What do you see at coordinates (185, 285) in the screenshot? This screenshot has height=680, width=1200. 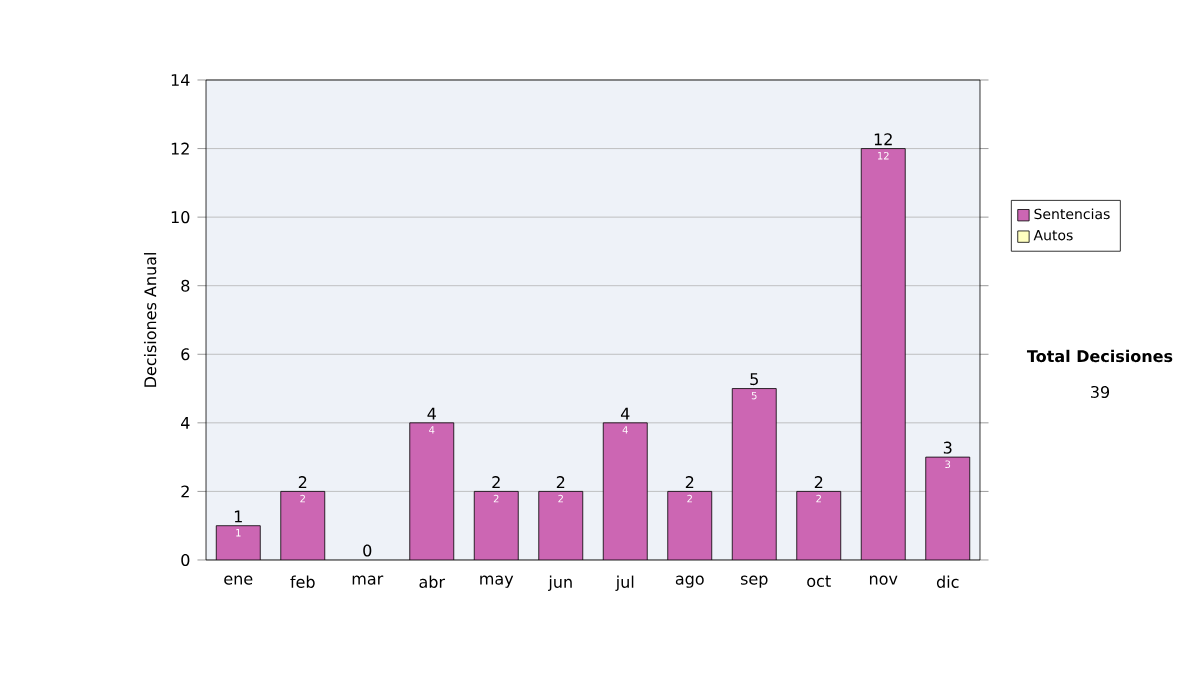 I see `y-tick-label: 8` at bounding box center [185, 285].